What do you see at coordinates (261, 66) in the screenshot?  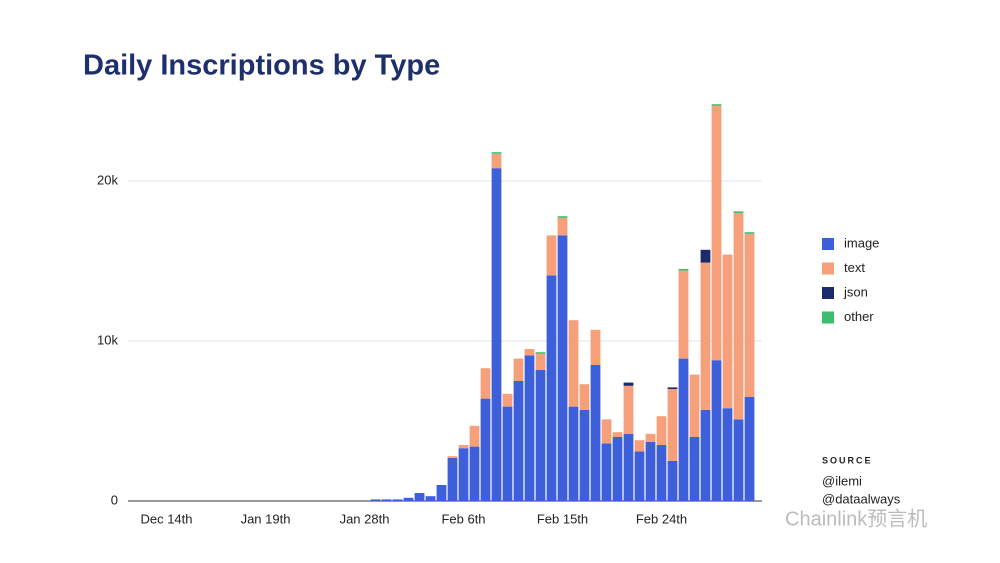 I see `chart-title: Daily Inscriptions by Type` at bounding box center [261, 66].